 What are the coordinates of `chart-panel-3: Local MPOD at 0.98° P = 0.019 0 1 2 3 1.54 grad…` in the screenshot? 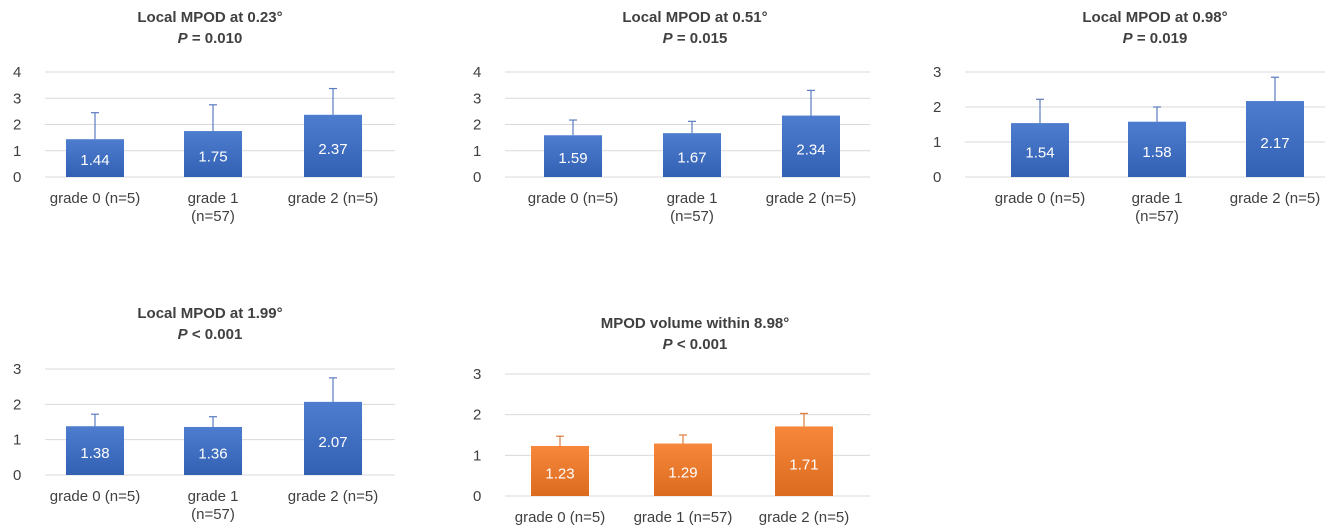 It's located at (1126, 125).